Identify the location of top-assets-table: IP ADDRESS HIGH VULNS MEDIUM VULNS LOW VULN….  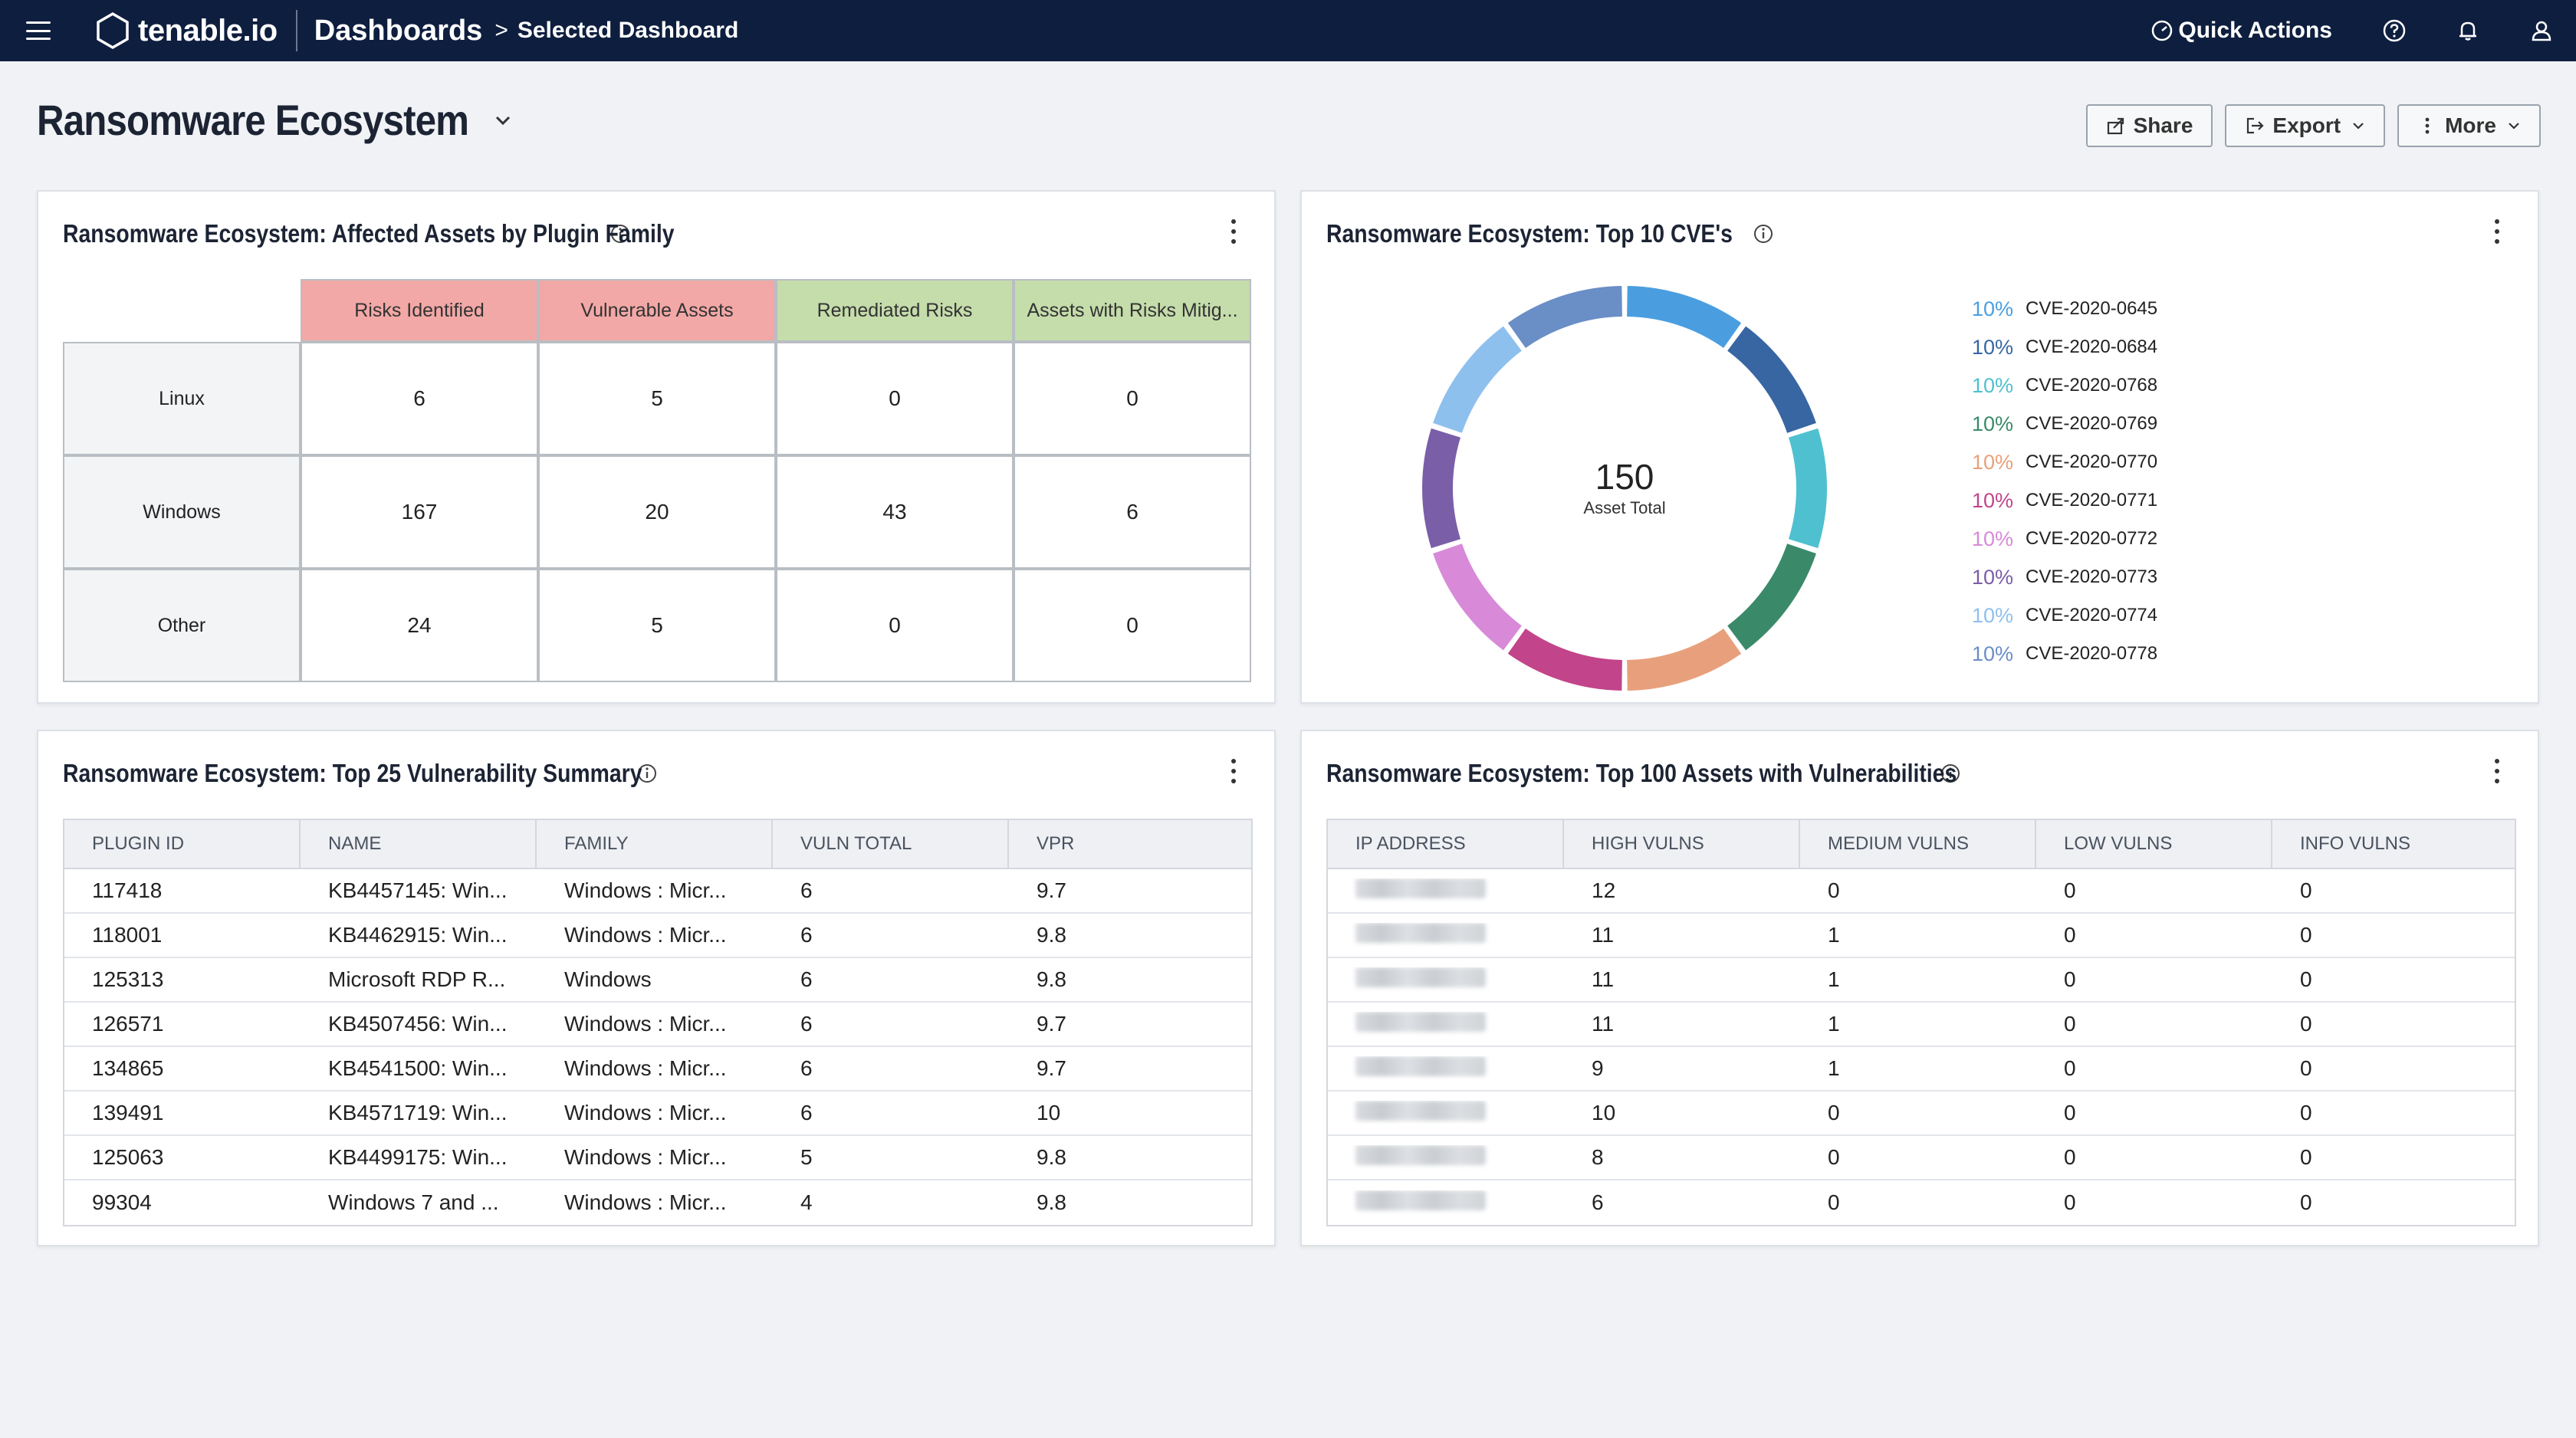
(1921, 1022).